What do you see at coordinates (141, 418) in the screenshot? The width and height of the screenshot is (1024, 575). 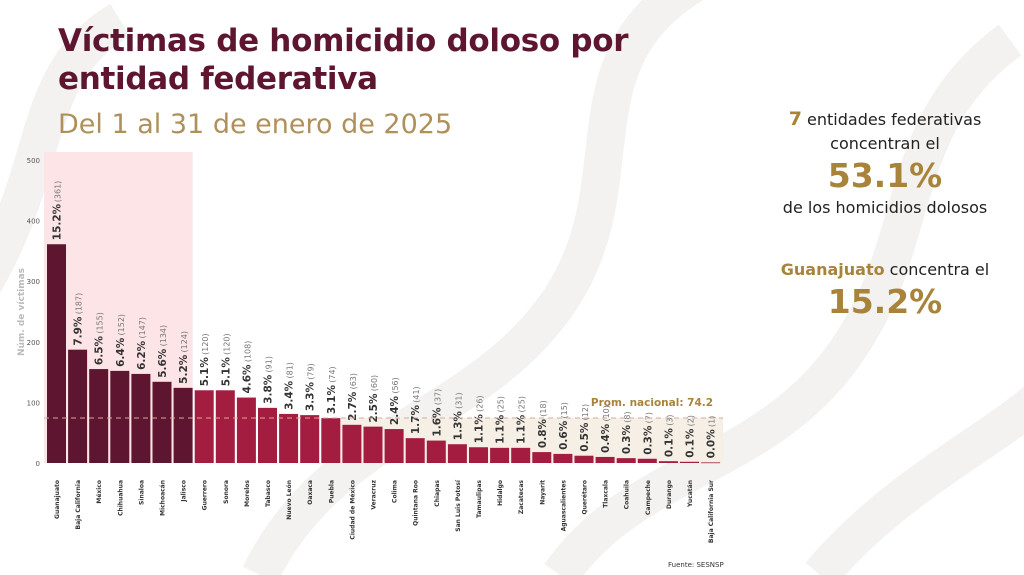 I see `bar-sinaloa` at bounding box center [141, 418].